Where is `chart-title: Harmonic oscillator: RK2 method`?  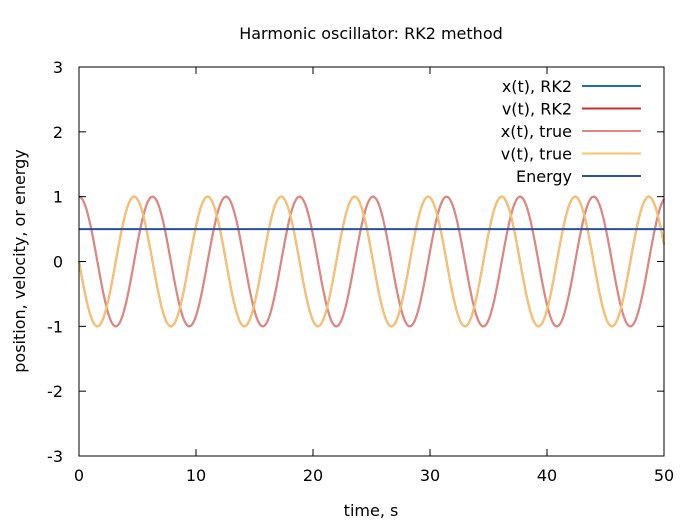 chart-title: Harmonic oscillator: RK2 method is located at coordinates (371, 33).